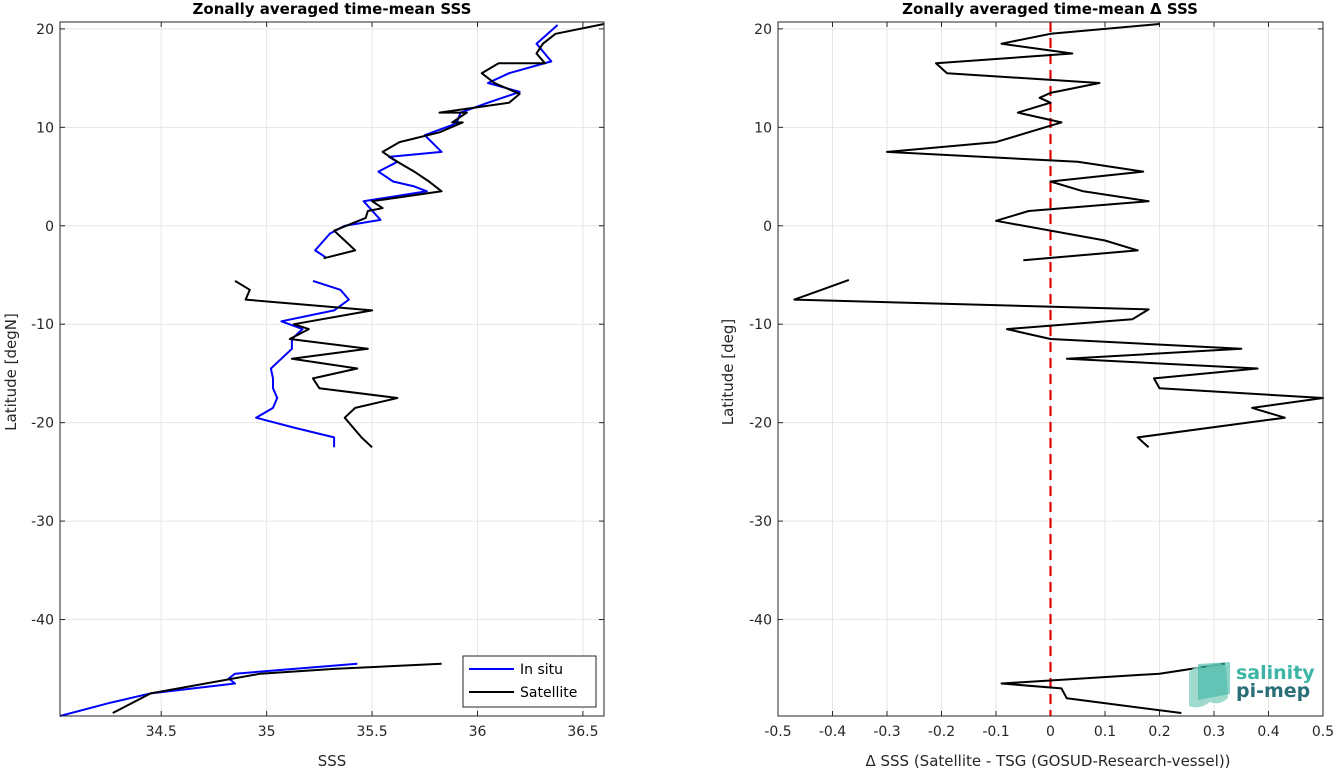 Image resolution: width=1336 pixels, height=769 pixels. I want to click on left-y-tick-label: -30, so click(42, 522).